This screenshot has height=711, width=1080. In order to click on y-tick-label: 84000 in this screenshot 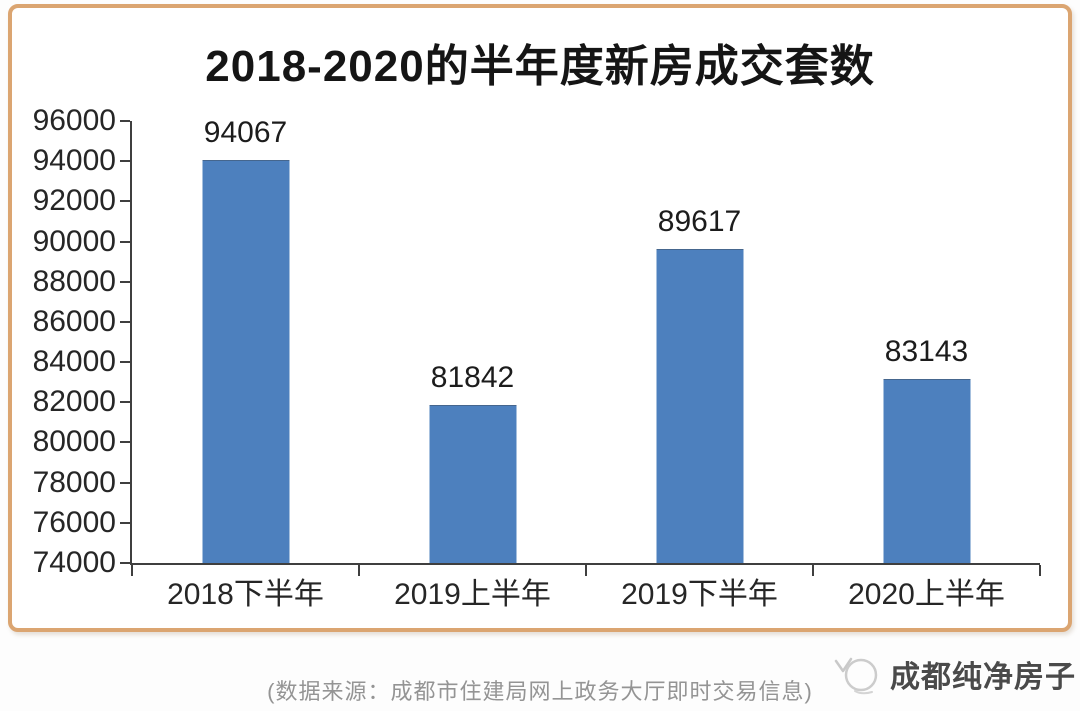, I will do `click(74, 362)`.